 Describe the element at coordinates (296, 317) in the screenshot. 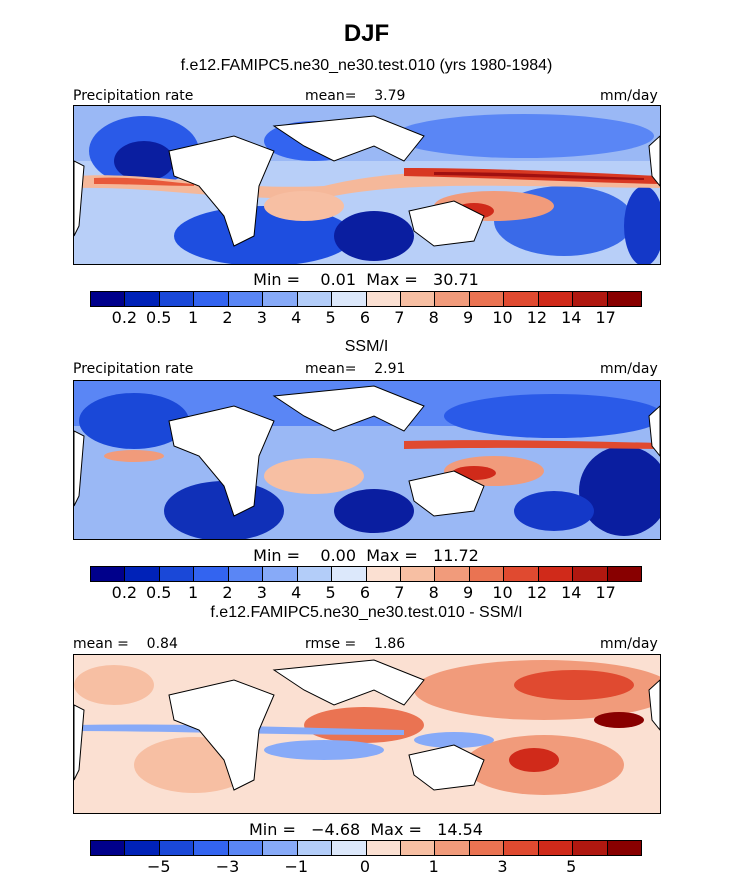

I see `colorbar-tick-label: 4` at that location.